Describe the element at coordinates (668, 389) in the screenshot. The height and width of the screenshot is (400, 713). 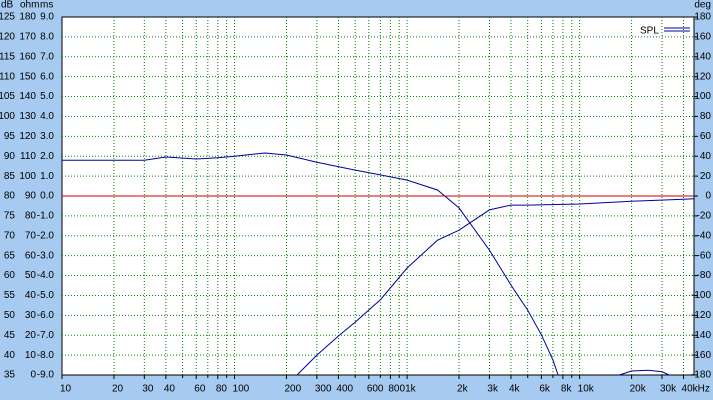
I see `x-tick-label: 30k` at that location.